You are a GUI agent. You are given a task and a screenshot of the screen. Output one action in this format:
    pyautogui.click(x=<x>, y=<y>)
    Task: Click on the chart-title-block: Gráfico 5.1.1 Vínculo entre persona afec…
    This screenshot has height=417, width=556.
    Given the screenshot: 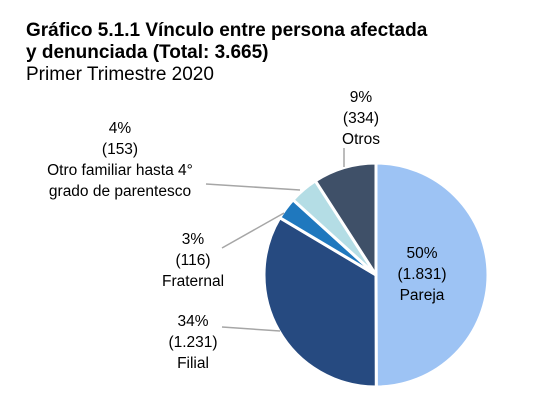 What is the action you would take?
    pyautogui.click(x=286, y=53)
    